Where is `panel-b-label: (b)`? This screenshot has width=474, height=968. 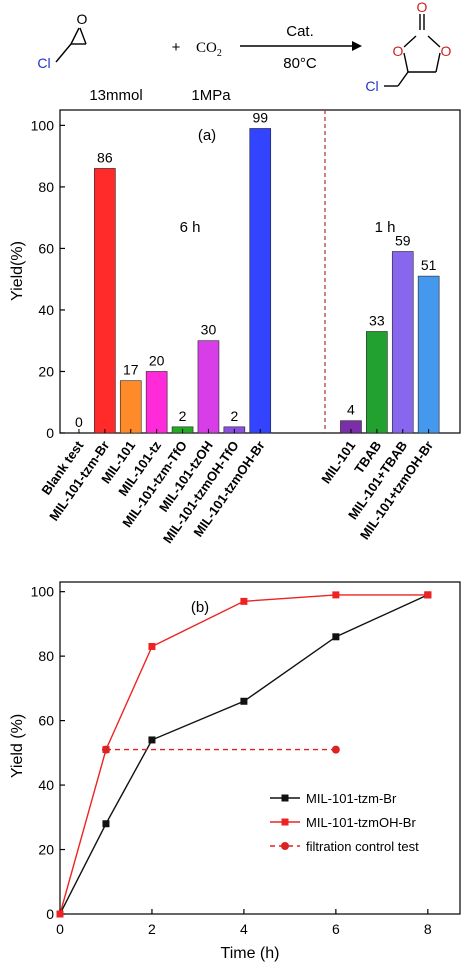 panel-b-label: (b) is located at coordinates (200, 607).